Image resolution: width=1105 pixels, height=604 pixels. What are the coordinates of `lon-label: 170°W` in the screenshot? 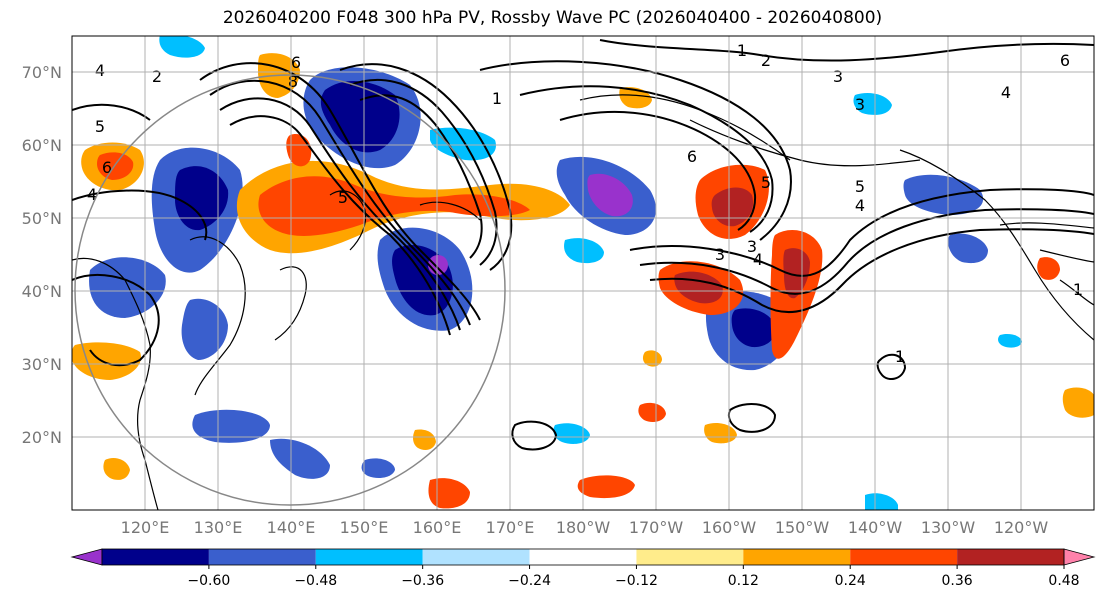 It's located at (656, 527).